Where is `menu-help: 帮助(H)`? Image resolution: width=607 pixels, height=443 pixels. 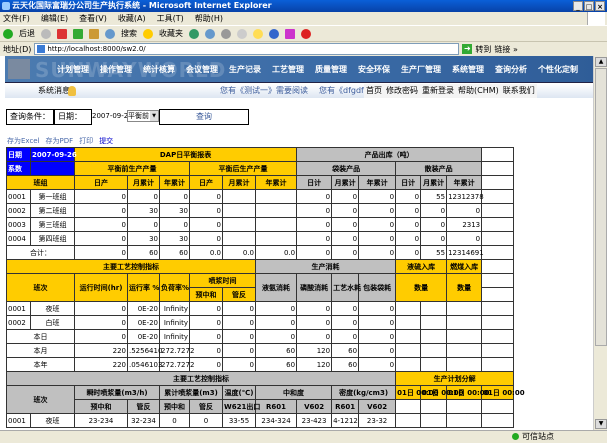 menu-help: 帮助(H) is located at coordinates (208, 18).